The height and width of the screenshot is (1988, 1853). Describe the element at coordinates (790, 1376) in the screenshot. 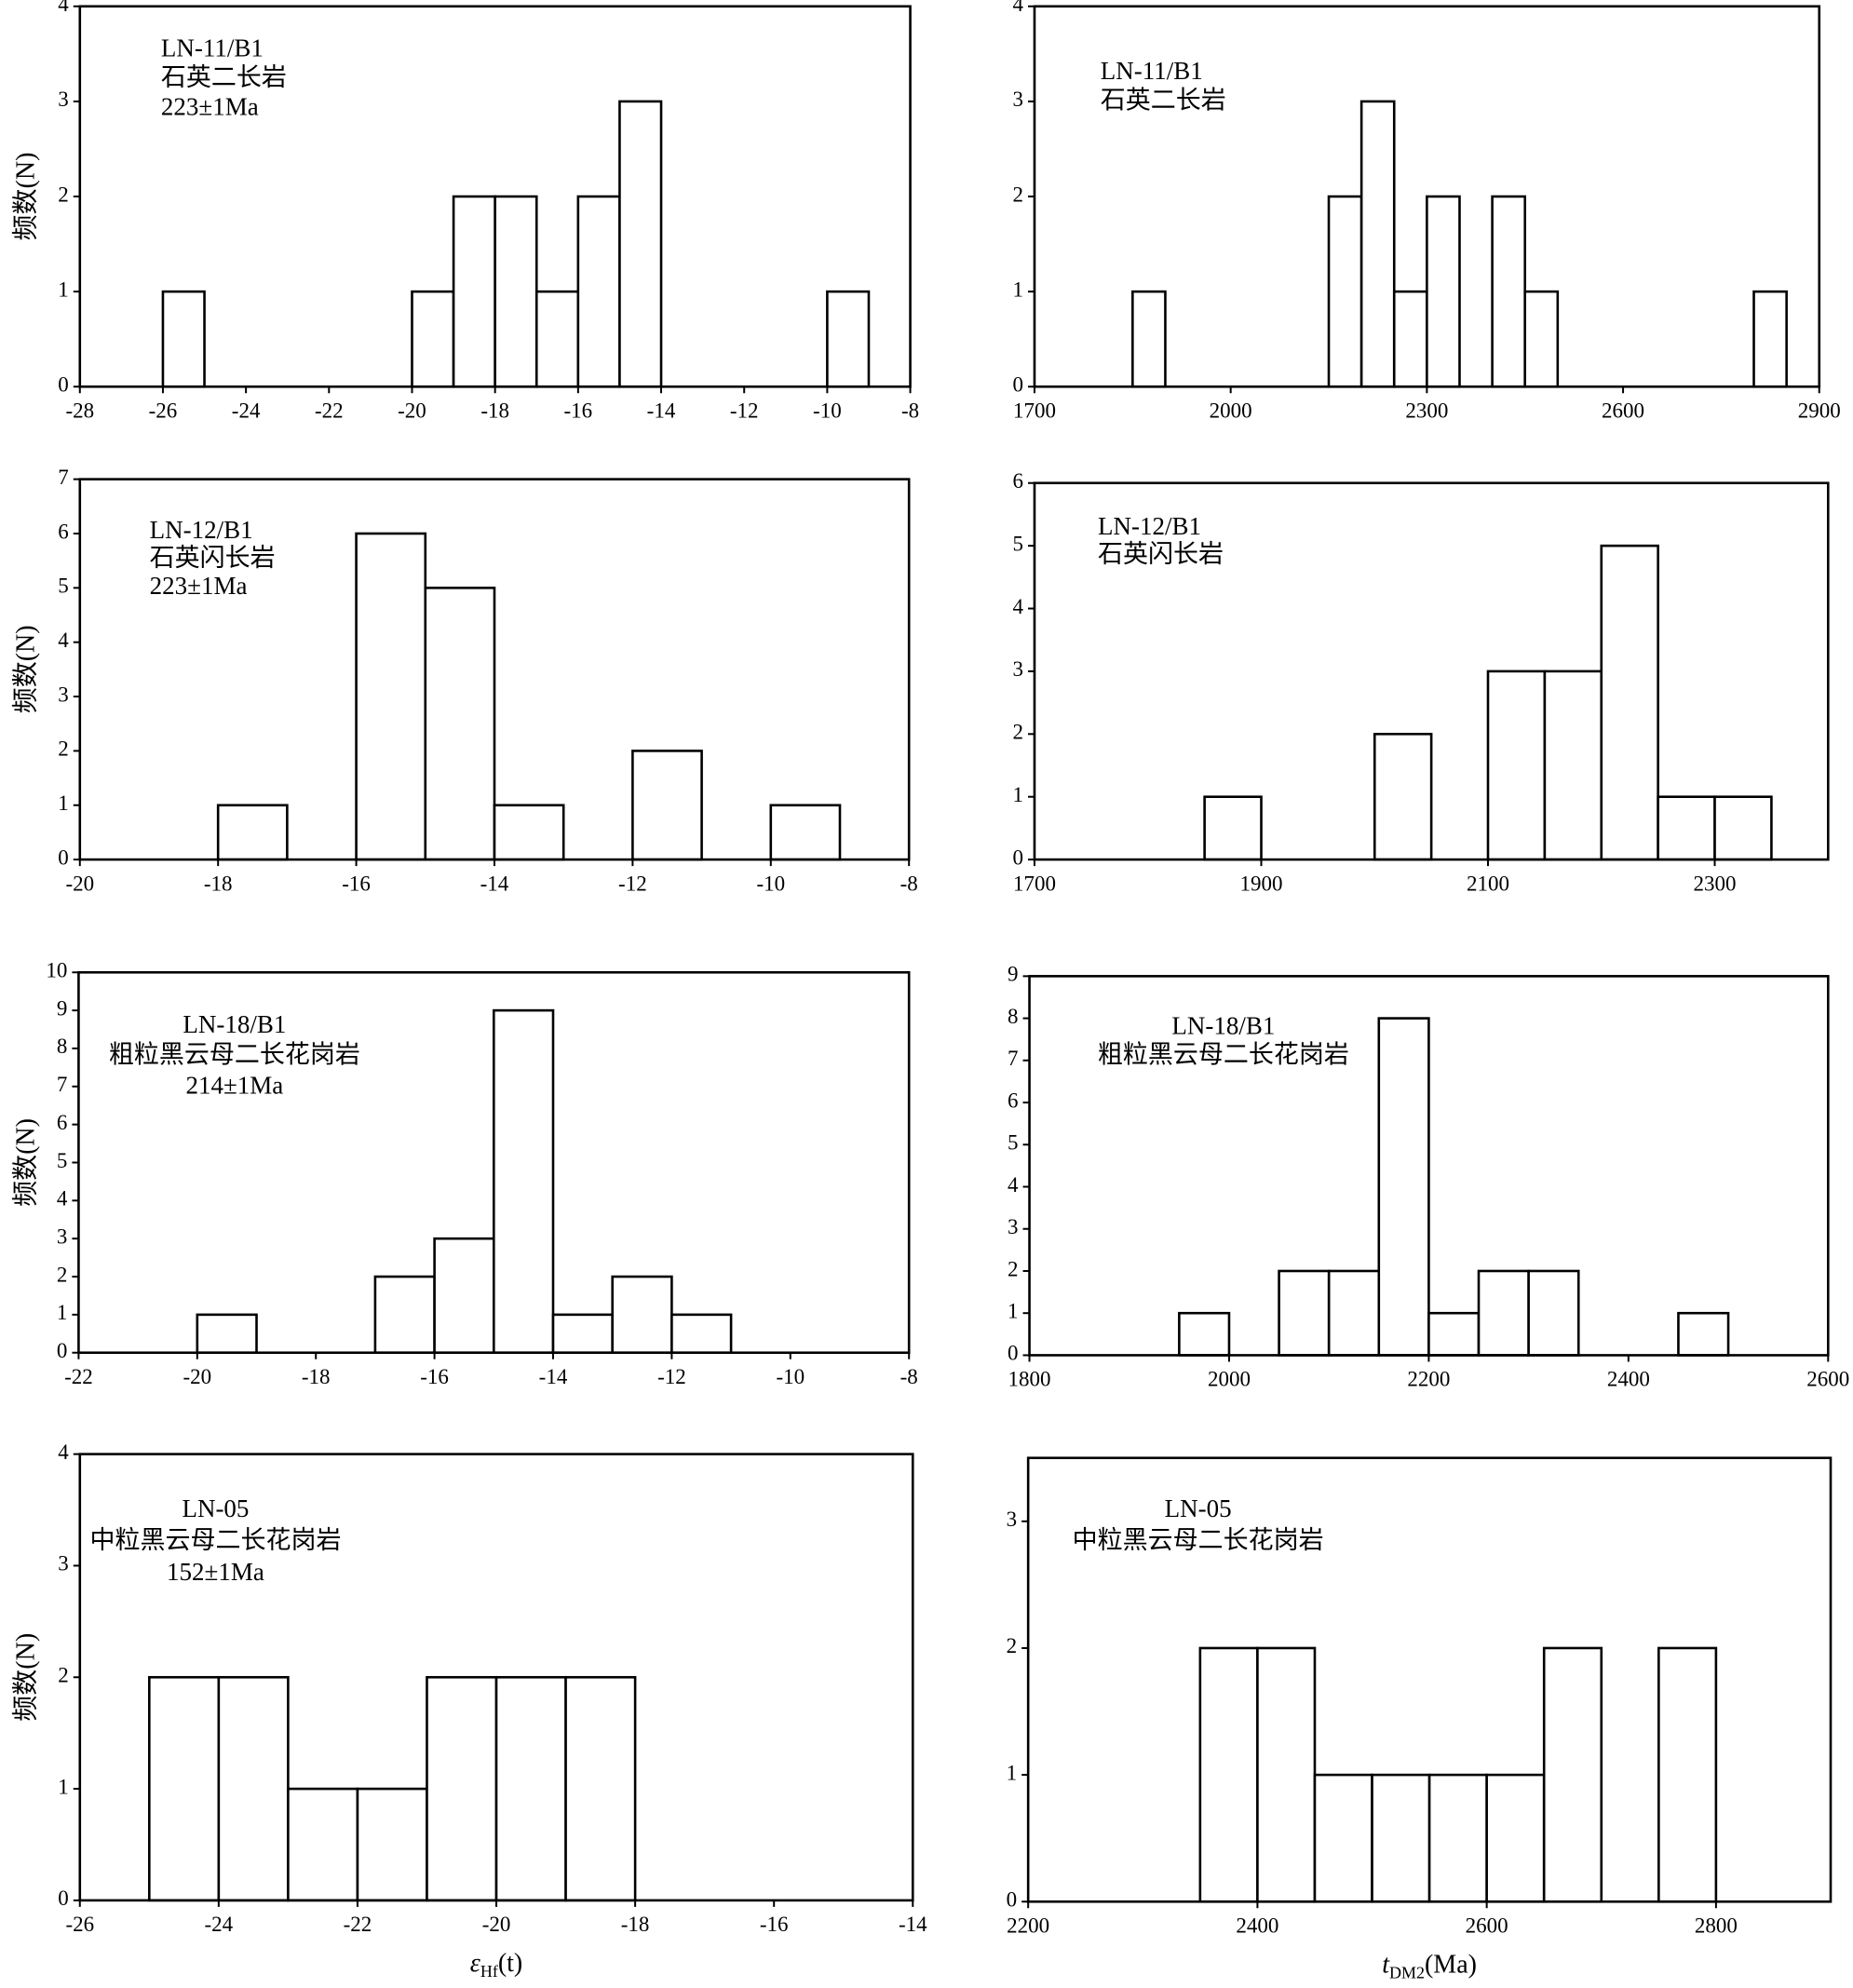

I see `x-tick-label: -10` at that location.